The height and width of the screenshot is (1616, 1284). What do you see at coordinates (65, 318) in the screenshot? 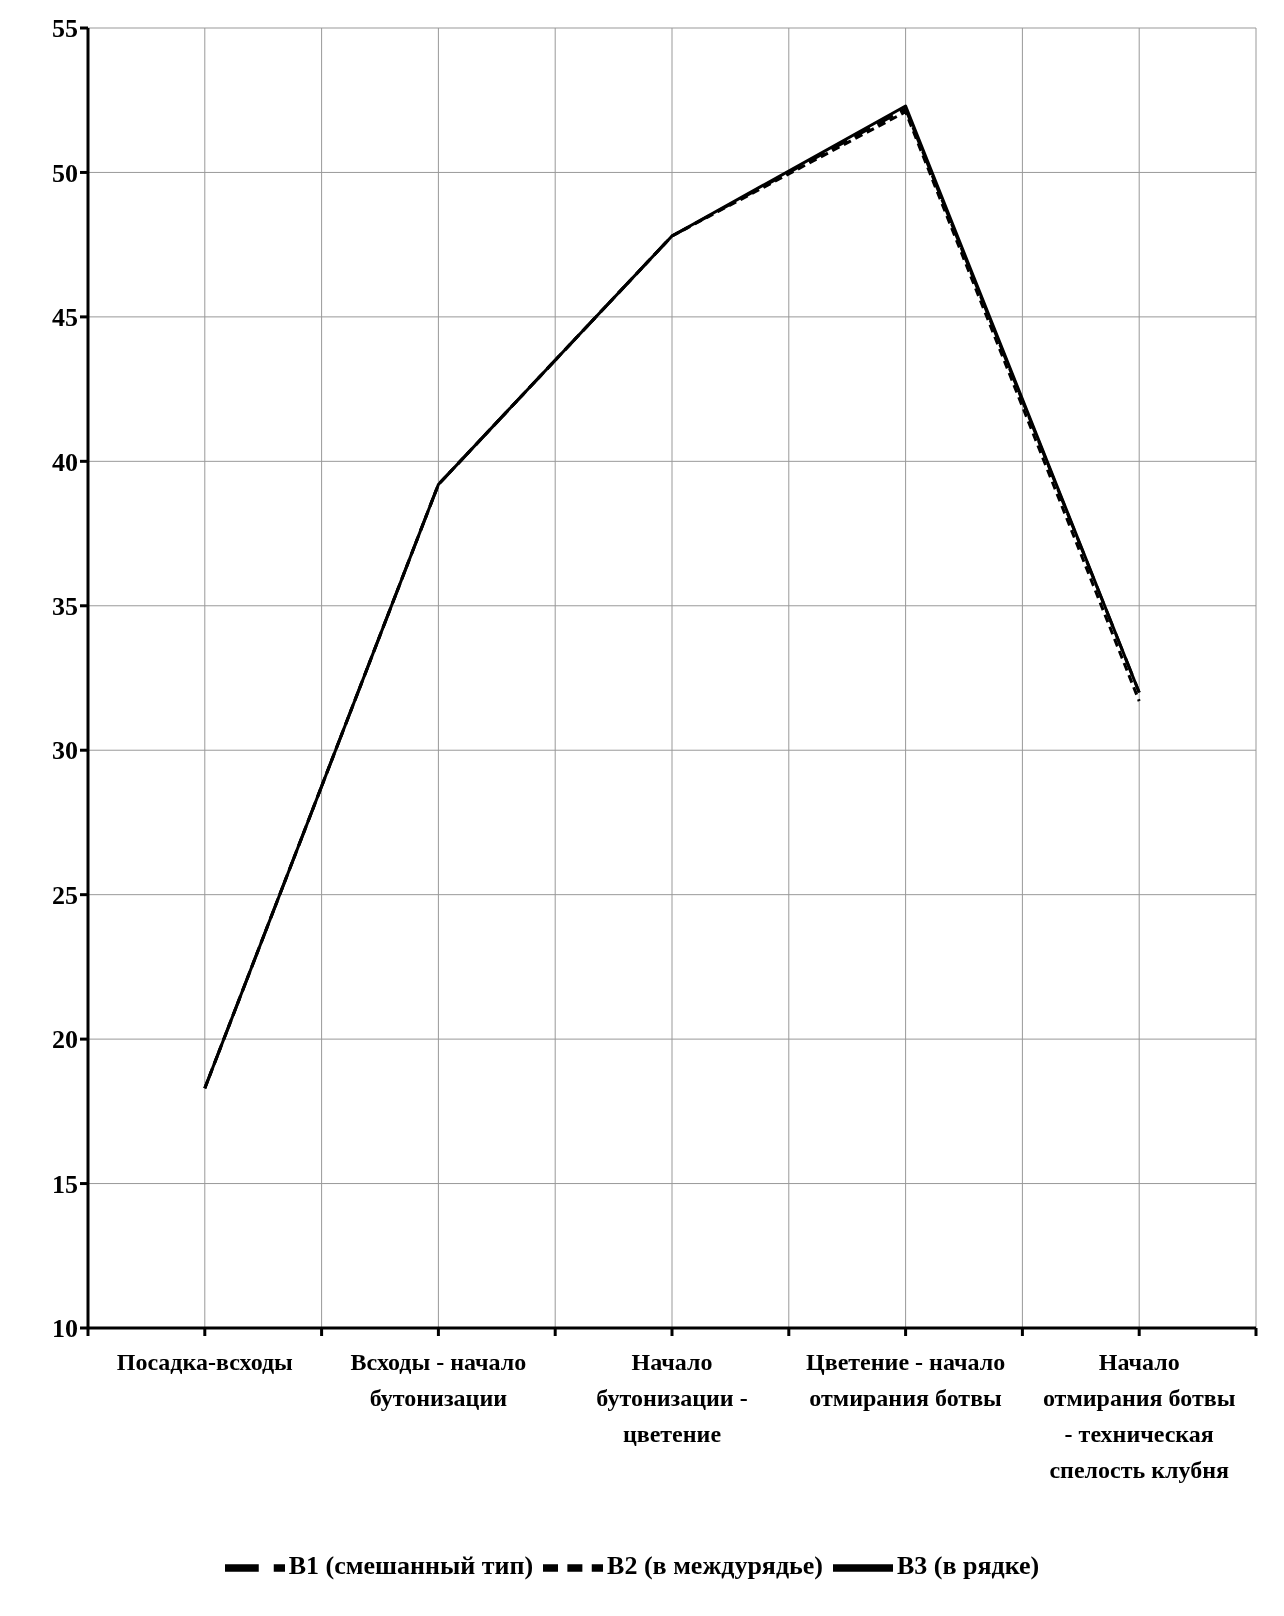
I see `y-tick-label: 45` at bounding box center [65, 318].